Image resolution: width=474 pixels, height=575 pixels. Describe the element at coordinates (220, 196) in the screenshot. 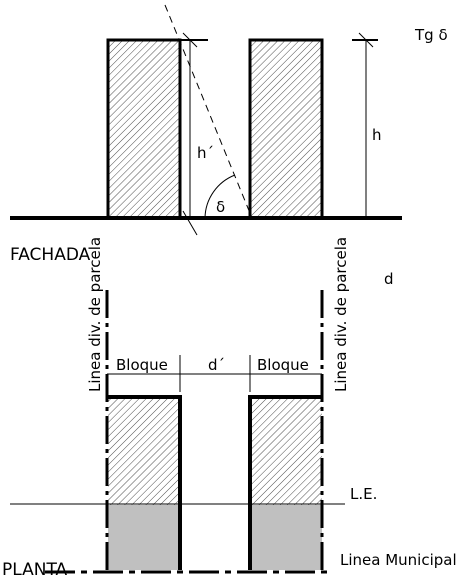

I see `angle-arc` at that location.